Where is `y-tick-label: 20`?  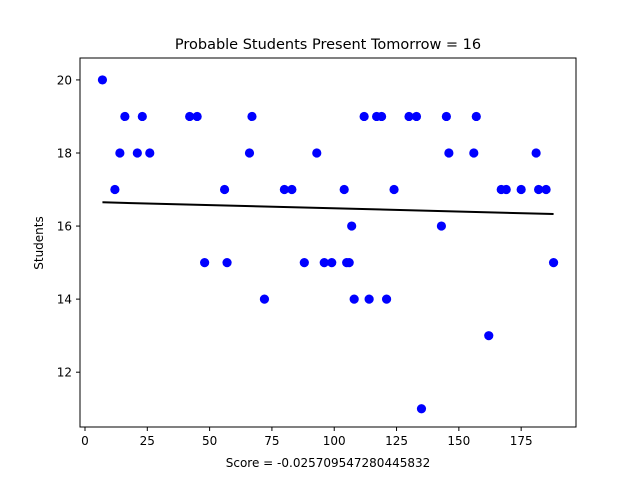
y-tick-label: 20 is located at coordinates (64, 80).